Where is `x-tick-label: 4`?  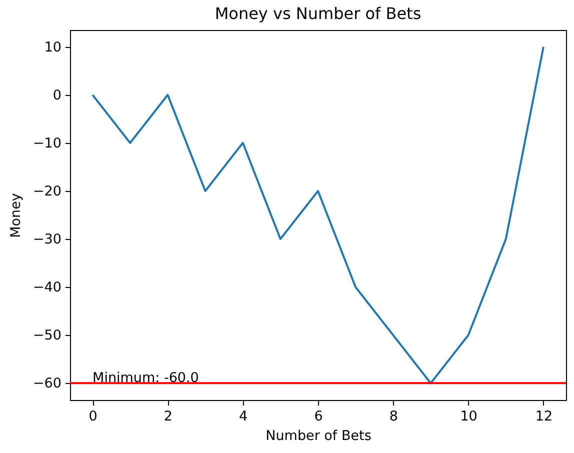
x-tick-label: 4 is located at coordinates (243, 416).